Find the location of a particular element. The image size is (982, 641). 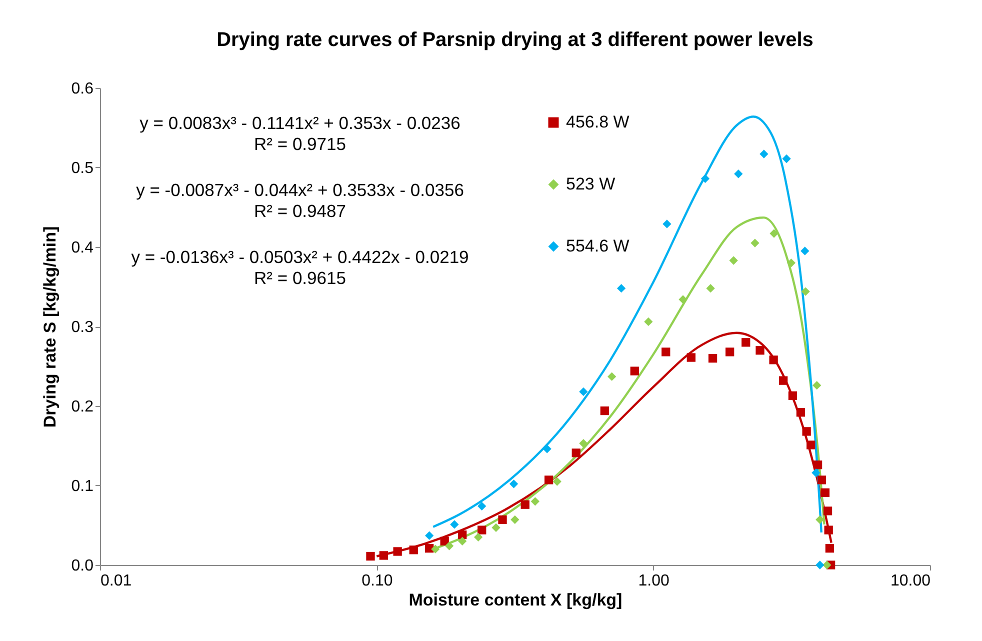

x-tick-label: 10.00 is located at coordinates (910, 581).